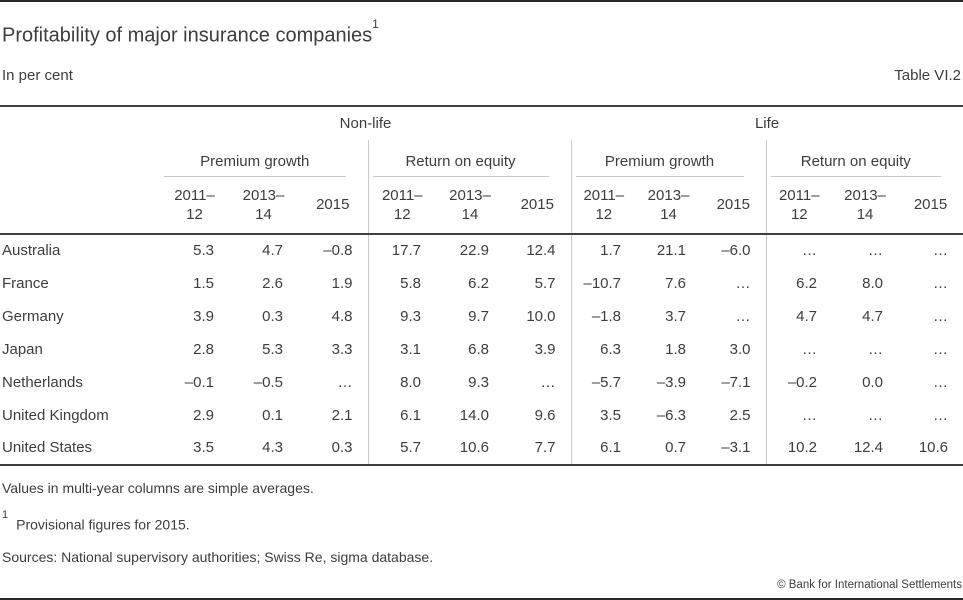 The image size is (963, 600). What do you see at coordinates (401, 349) in the screenshot?
I see `value-cell: 3.1` at bounding box center [401, 349].